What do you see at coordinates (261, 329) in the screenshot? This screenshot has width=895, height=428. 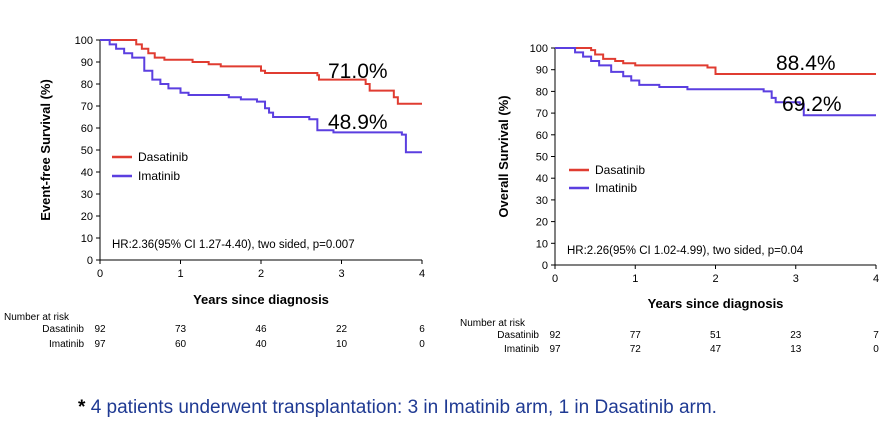 I see `chart1-risk-value: 46` at bounding box center [261, 329].